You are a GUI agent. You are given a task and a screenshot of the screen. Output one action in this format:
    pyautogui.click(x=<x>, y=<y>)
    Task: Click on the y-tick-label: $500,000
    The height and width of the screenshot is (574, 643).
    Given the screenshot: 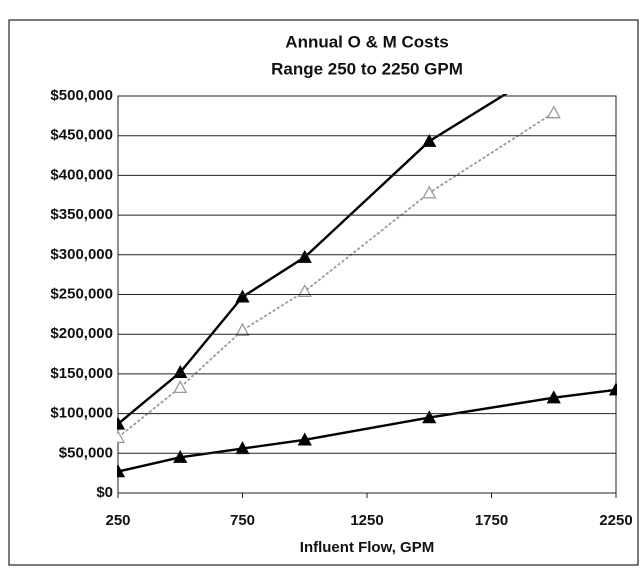 What is the action you would take?
    pyautogui.click(x=81, y=95)
    